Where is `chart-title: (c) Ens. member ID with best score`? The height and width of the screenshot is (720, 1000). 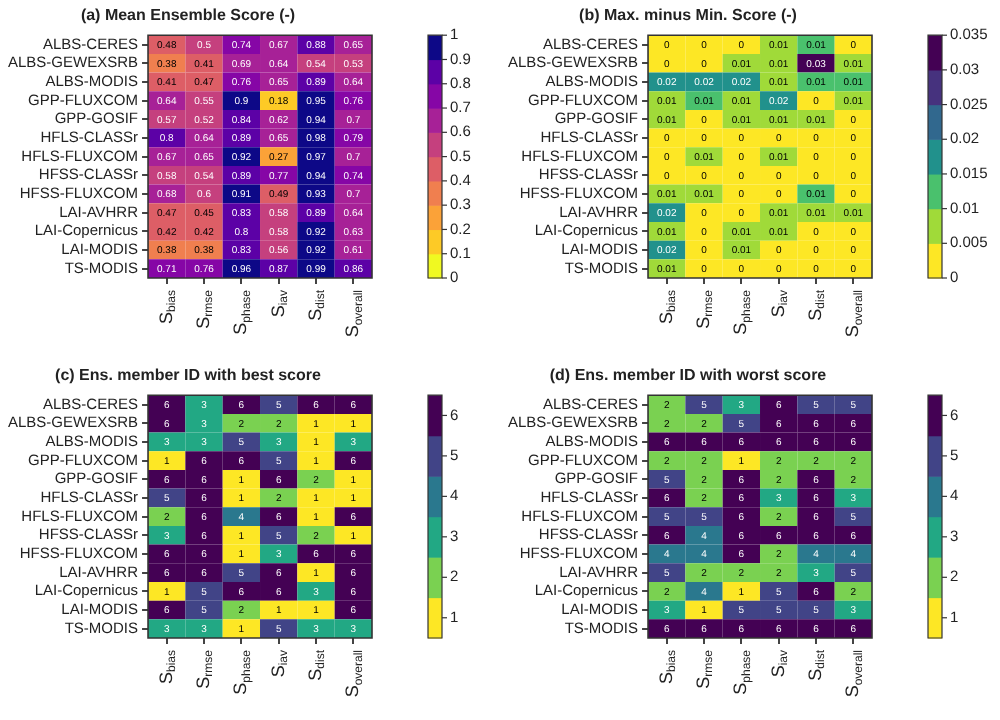 chart-title: (c) Ens. member ID with best score is located at coordinates (189, 375).